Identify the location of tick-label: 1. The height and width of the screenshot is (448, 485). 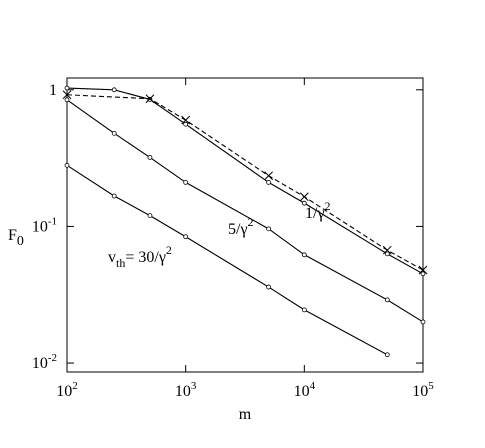
(53, 90).